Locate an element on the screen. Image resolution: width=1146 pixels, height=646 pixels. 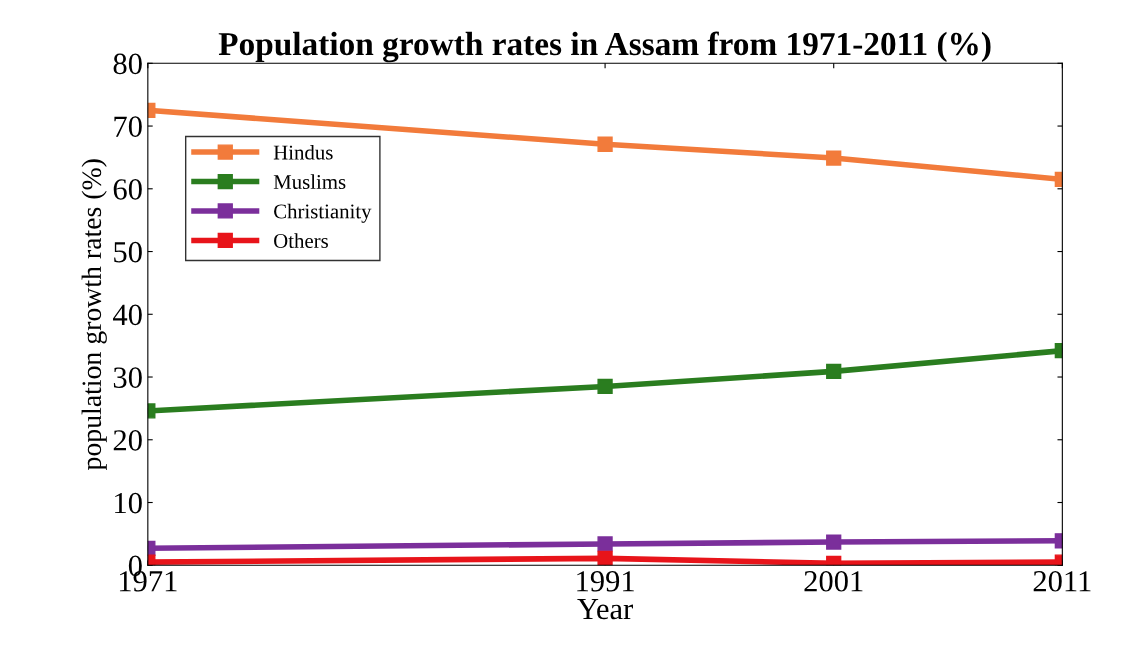
x-tick-label: 1991 is located at coordinates (605, 581).